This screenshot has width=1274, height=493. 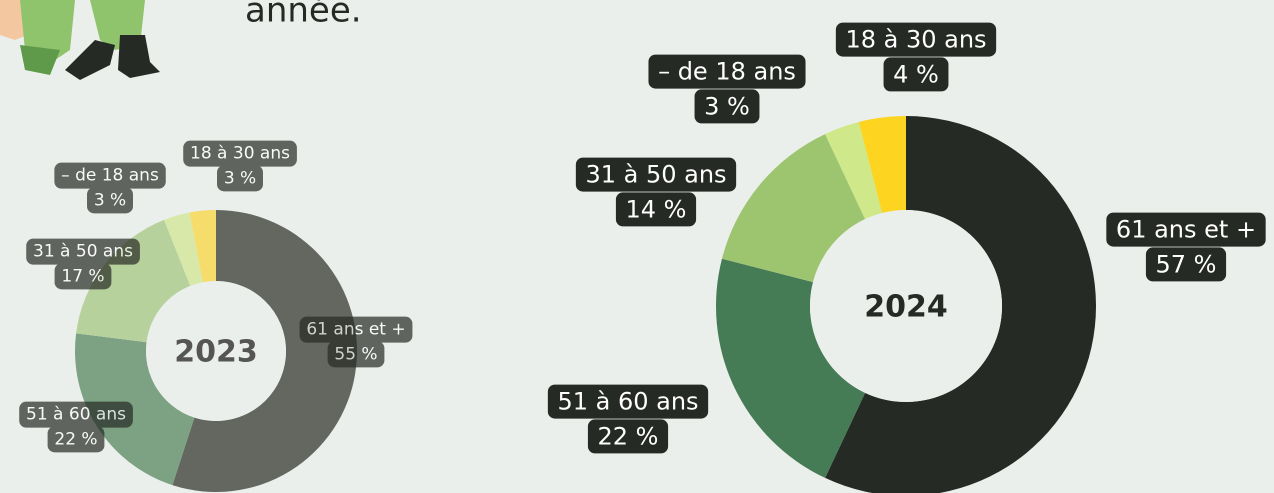 I want to click on data-label: 18 à 30 ans 3 %, so click(x=240, y=166).